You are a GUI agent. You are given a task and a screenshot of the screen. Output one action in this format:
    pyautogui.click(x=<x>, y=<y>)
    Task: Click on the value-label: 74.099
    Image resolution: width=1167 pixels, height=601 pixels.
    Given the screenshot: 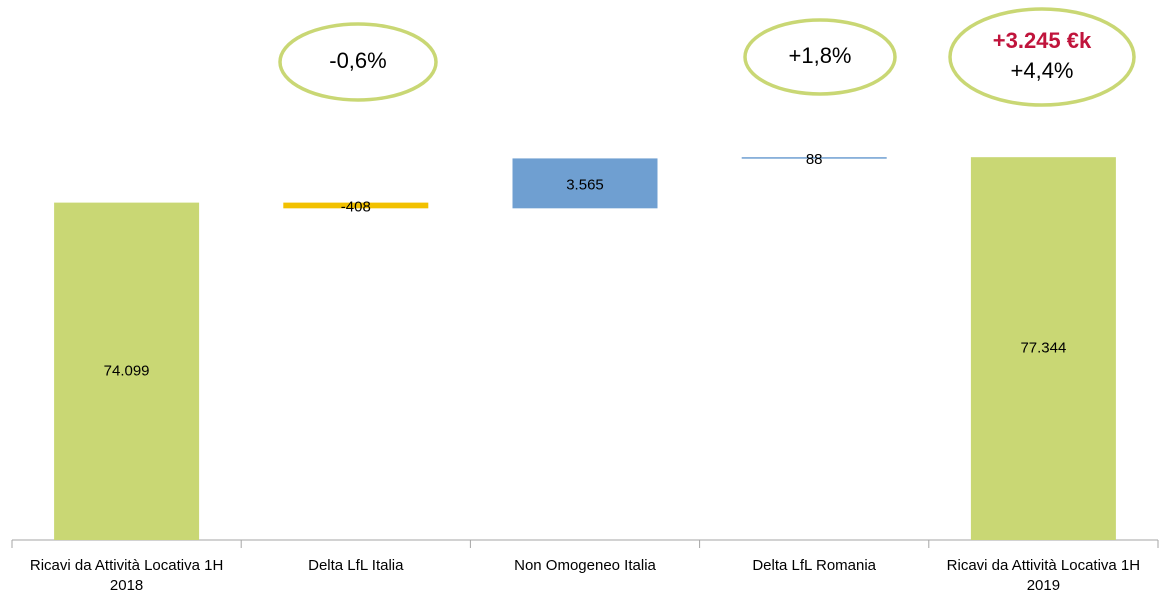 What is the action you would take?
    pyautogui.click(x=127, y=370)
    